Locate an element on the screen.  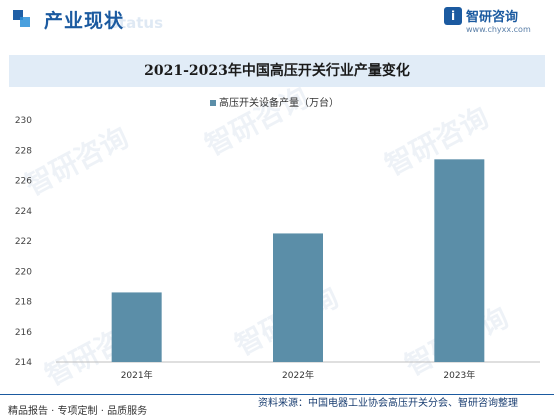
y-tick-label: 216 is located at coordinates (23, 333).